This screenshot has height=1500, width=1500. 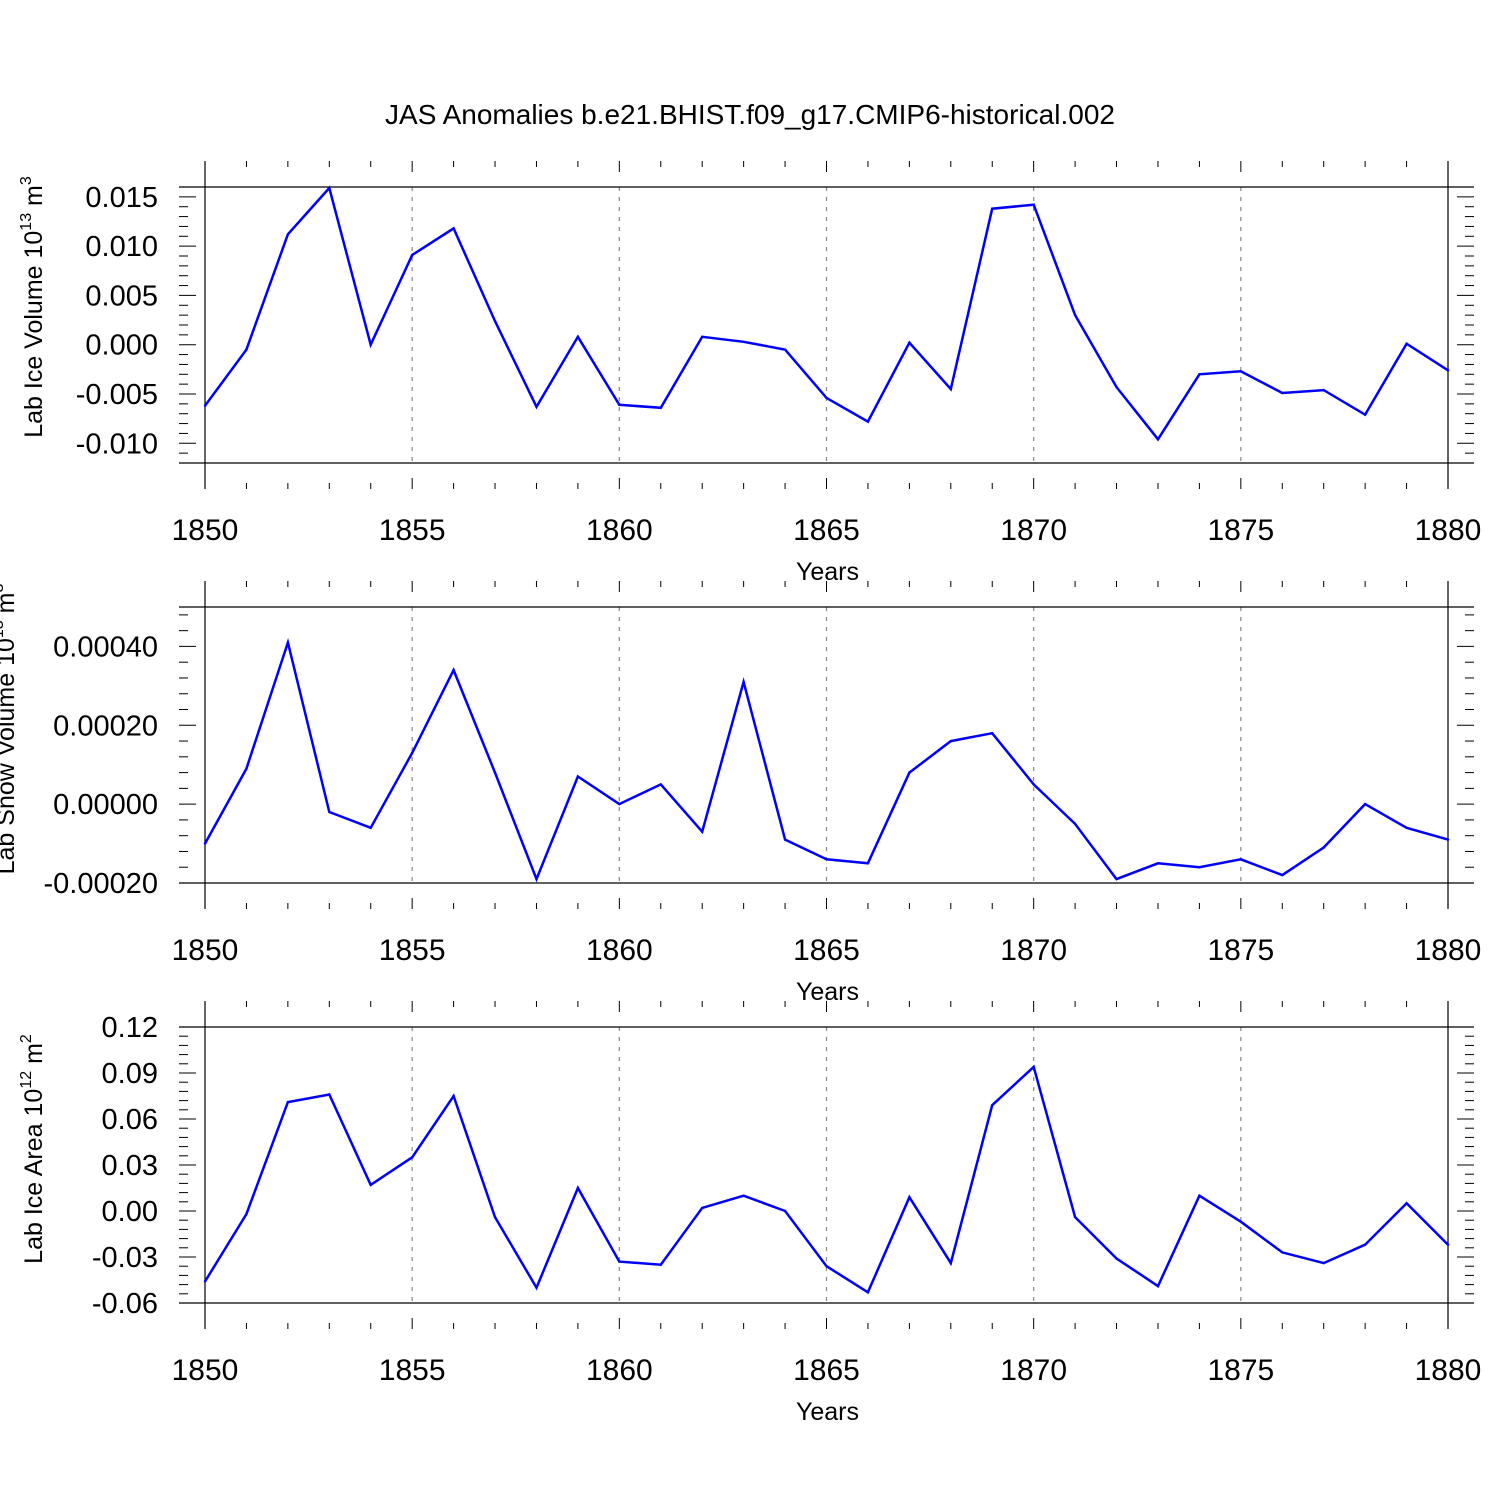 What do you see at coordinates (121, 198) in the screenshot?
I see `y-tick-label: 0.015` at bounding box center [121, 198].